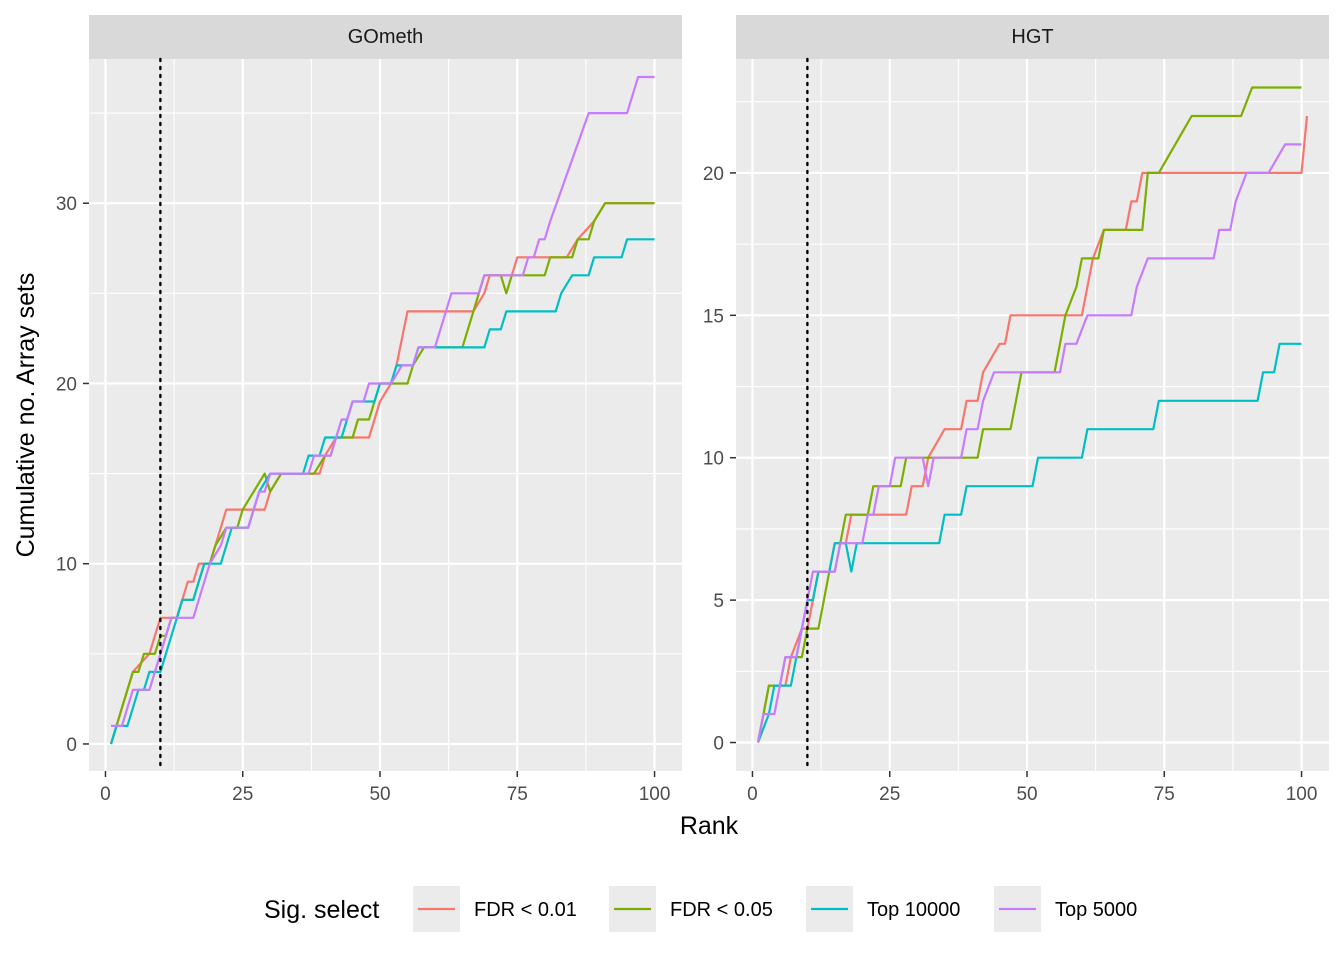 This screenshot has height=960, width=1344. What do you see at coordinates (66, 204) in the screenshot?
I see `y-tick-label: 30` at bounding box center [66, 204].